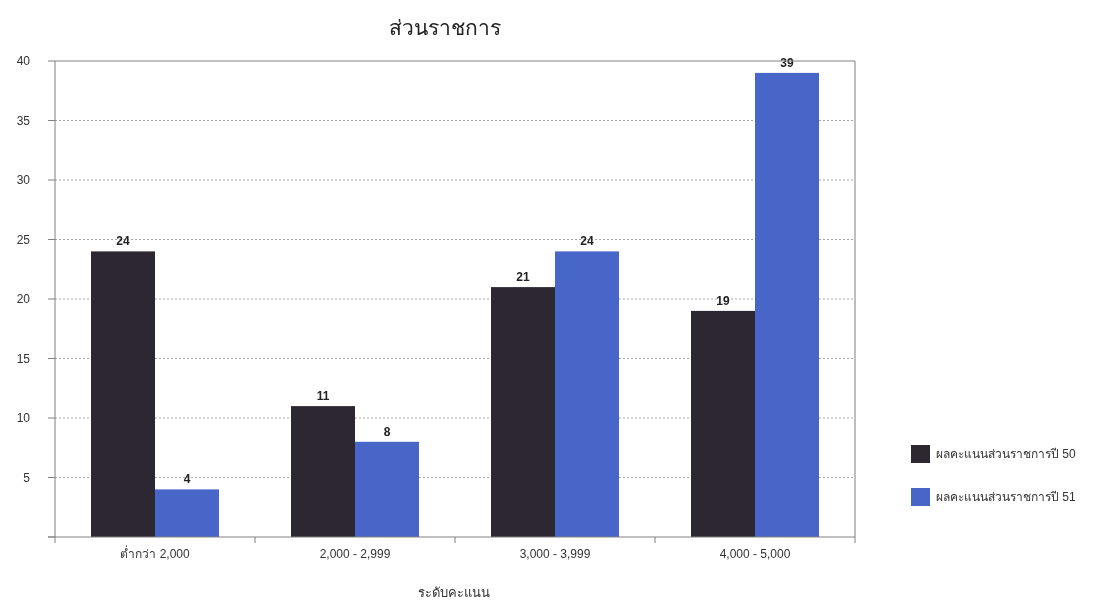 The image size is (1106, 604). I want to click on data-label: 21, so click(523, 277).